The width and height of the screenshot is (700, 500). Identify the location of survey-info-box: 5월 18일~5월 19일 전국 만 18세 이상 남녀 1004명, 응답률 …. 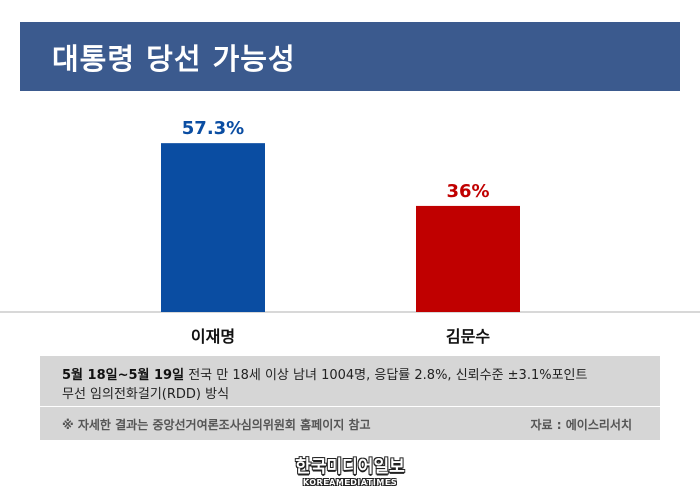
(350, 398).